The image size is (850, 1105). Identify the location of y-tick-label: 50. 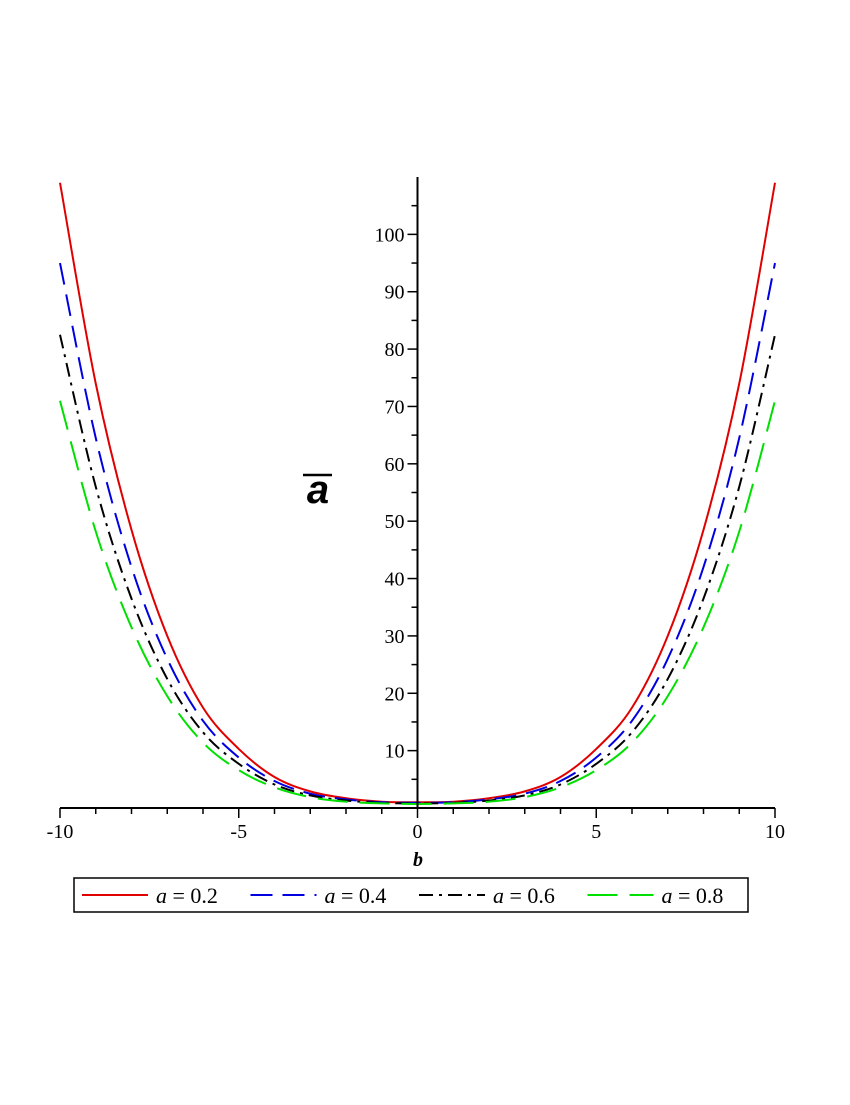
(395, 522).